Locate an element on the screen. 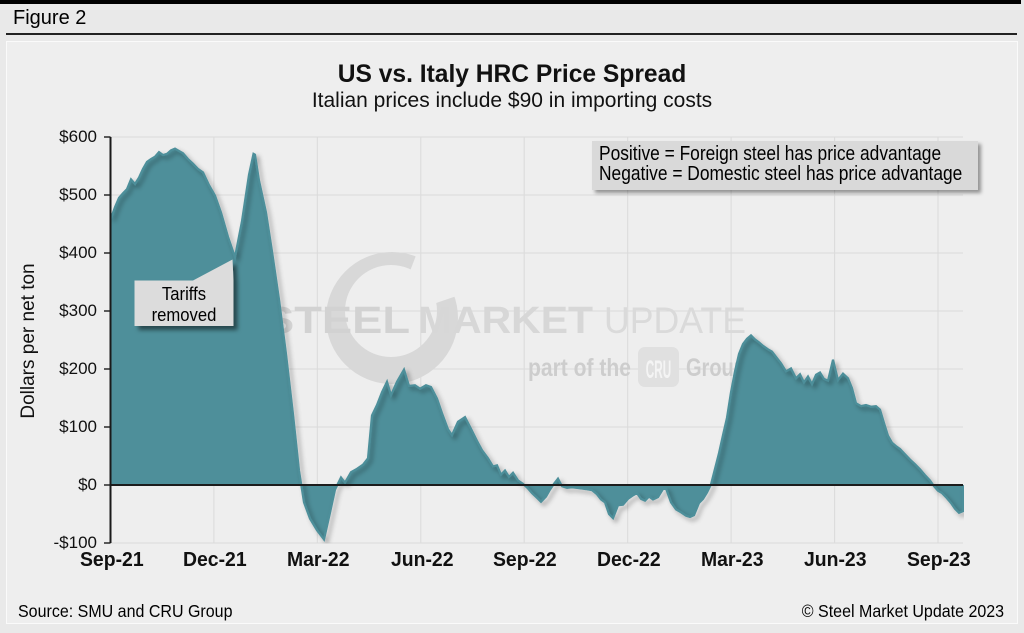 The image size is (1024, 633). svg-text: part of the is located at coordinates (579, 368).